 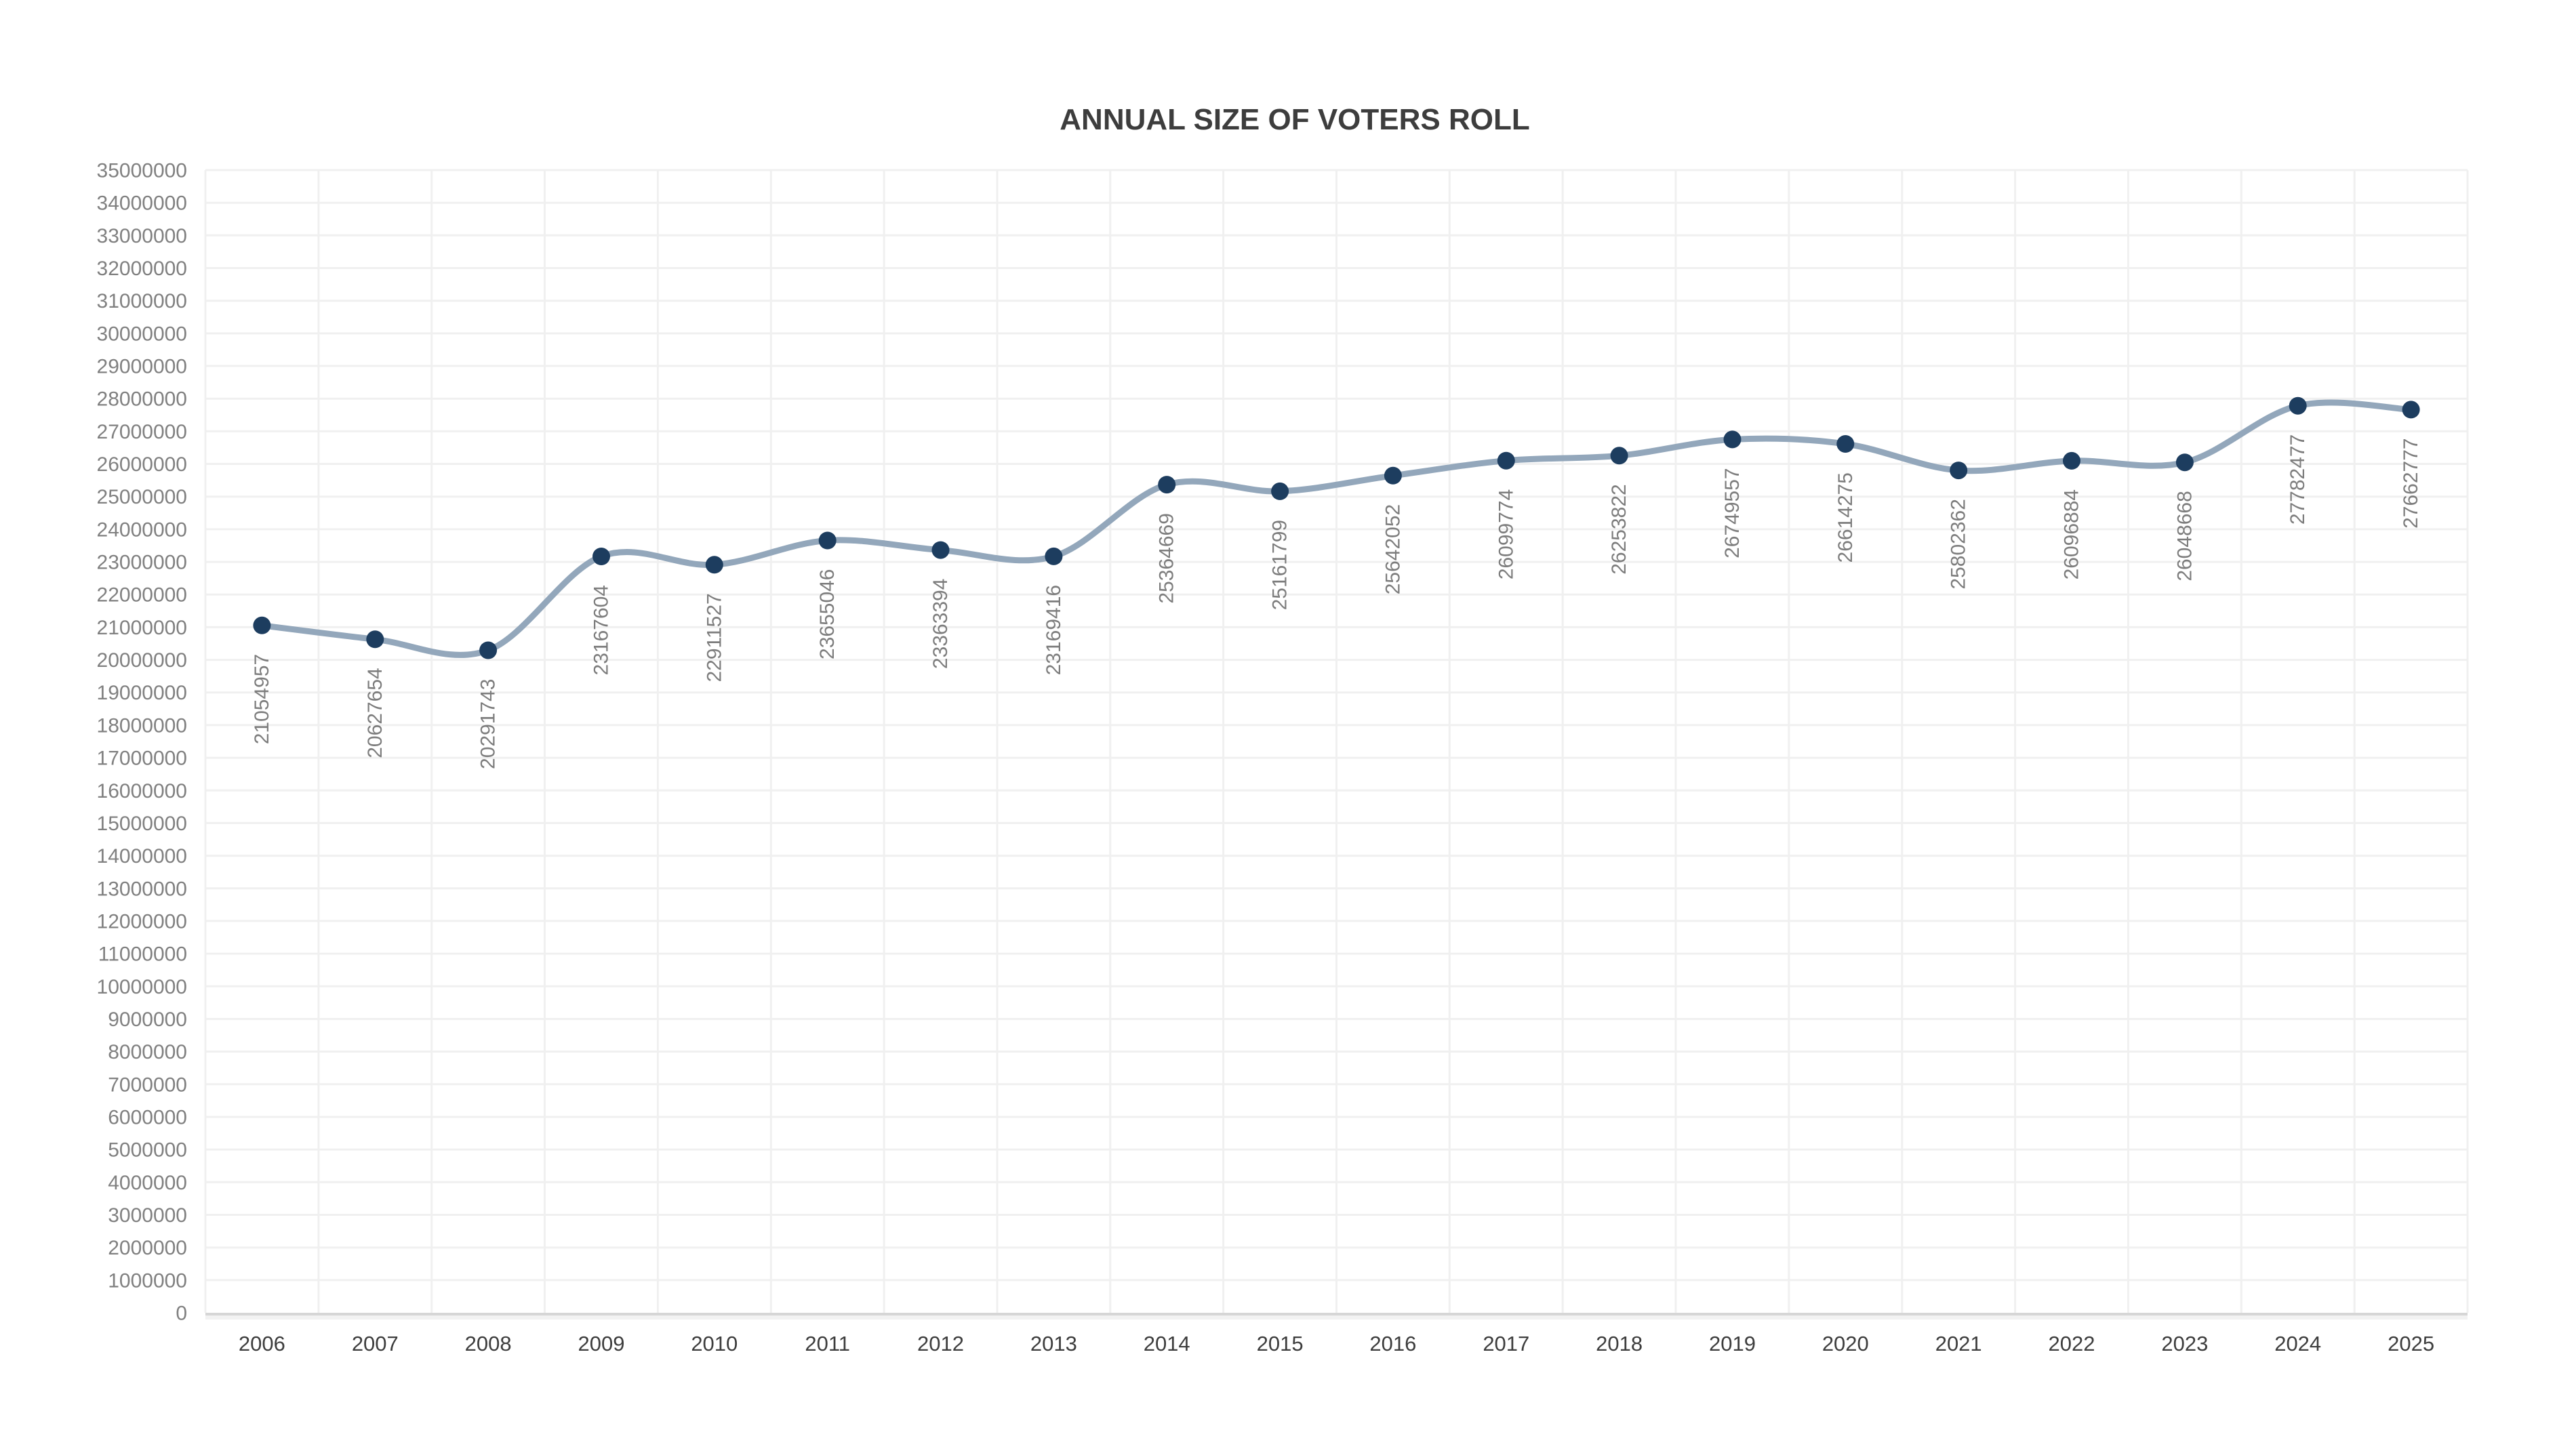 I want to click on x-tick-label: 2018, so click(x=1619, y=1343).